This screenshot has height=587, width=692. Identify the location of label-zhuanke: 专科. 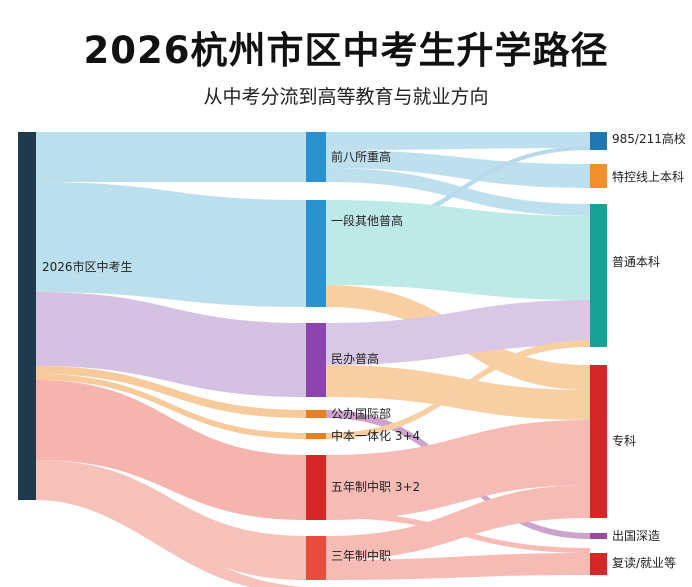
(624, 440).